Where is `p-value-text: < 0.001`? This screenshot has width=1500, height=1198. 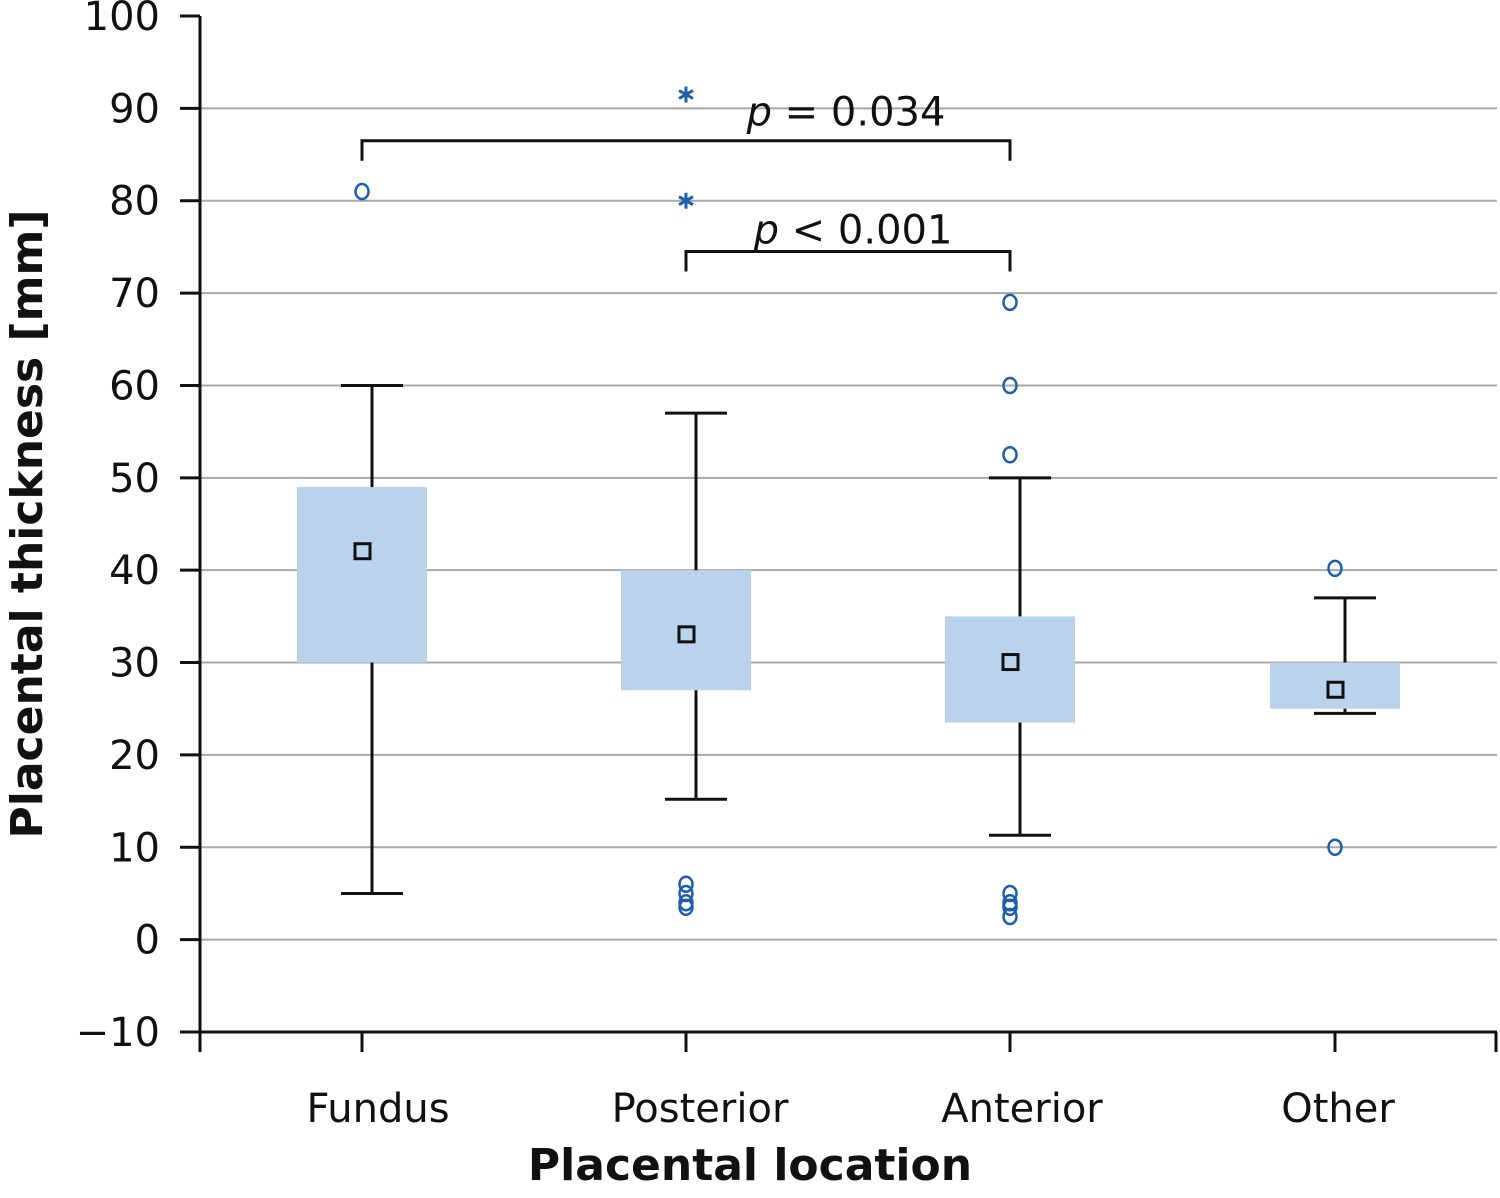 p-value-text: < 0.001 is located at coordinates (865, 231).